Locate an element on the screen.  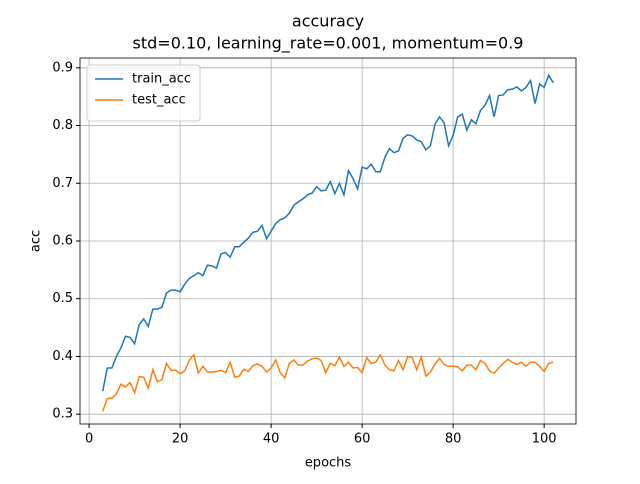
legend-label: train_acc is located at coordinates (161, 79).